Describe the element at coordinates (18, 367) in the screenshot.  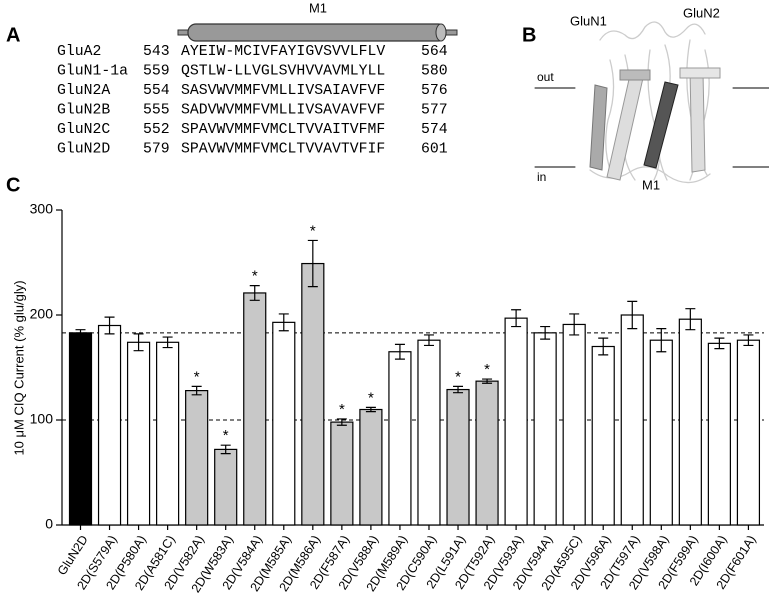
I see `y-axis-label: 10 μM CIQ Current (% glu/gly)` at that location.